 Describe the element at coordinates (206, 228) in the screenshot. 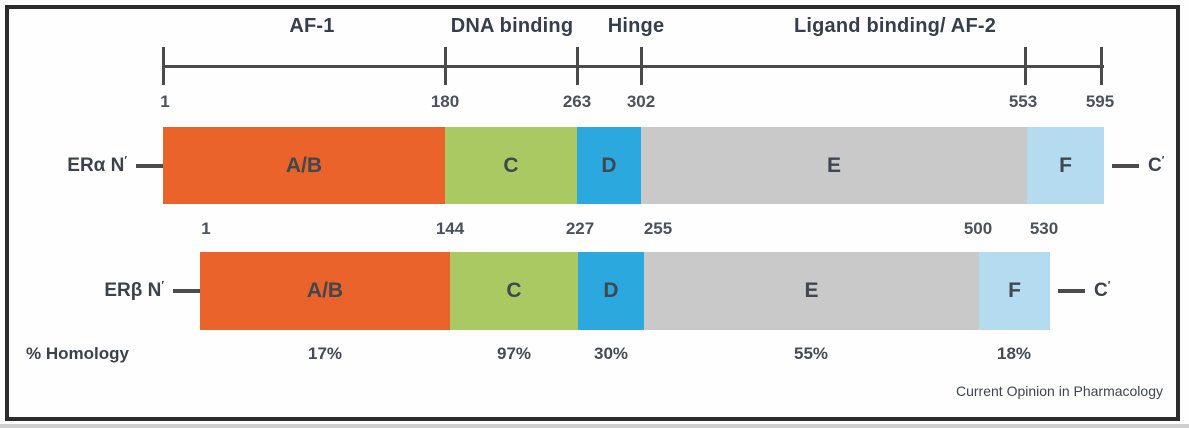

I see `er-beta-boundary-number: 1` at that location.